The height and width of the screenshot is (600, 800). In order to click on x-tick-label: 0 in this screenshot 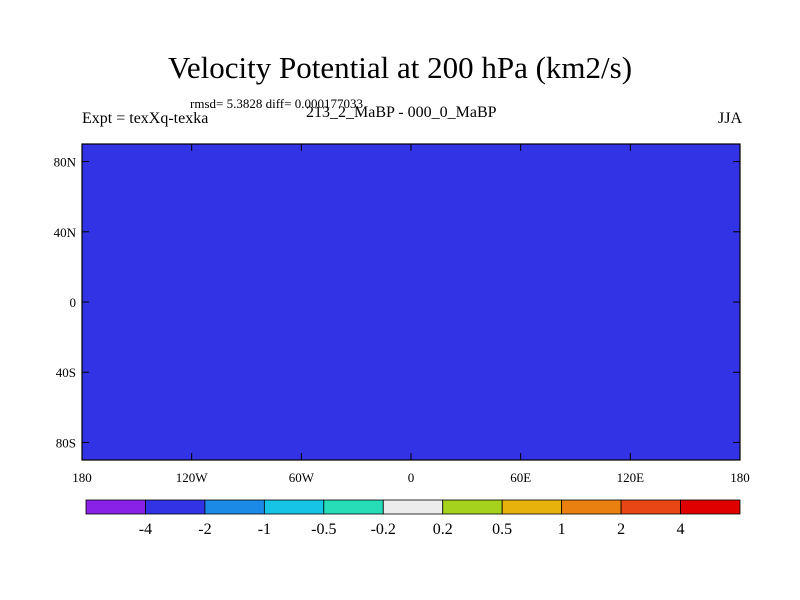, I will do `click(411, 477)`.